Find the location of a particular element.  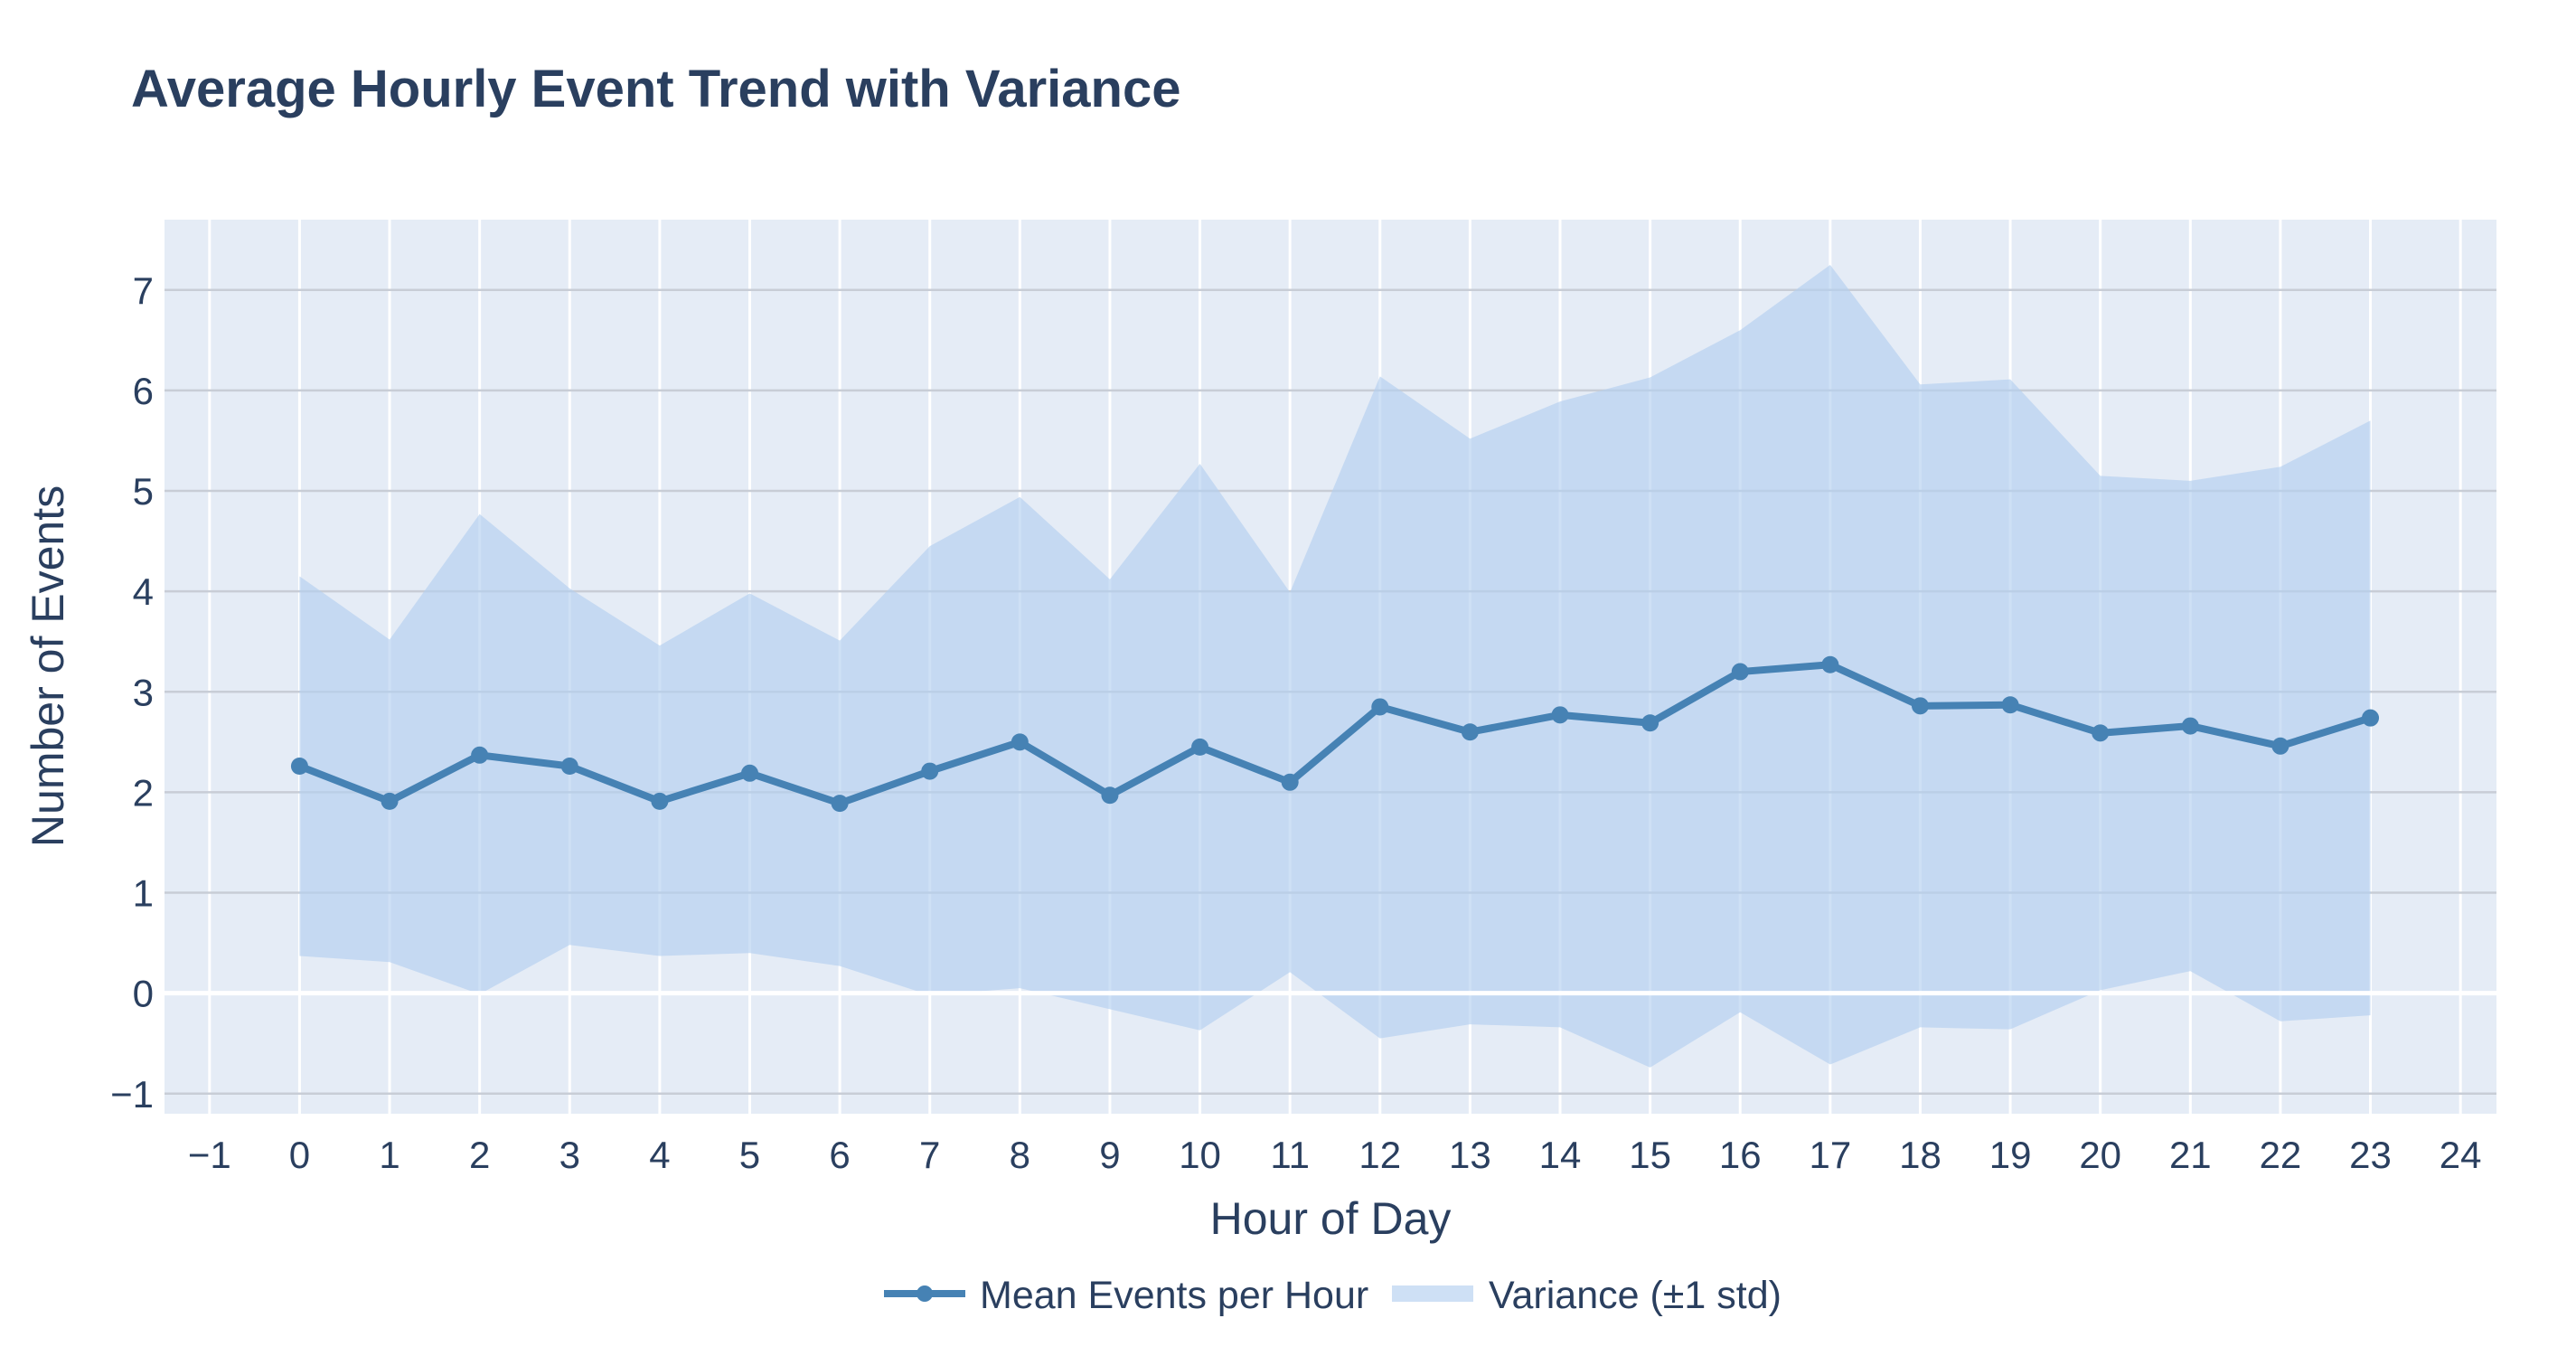

x-tick-label: 11 is located at coordinates (1290, 1155).